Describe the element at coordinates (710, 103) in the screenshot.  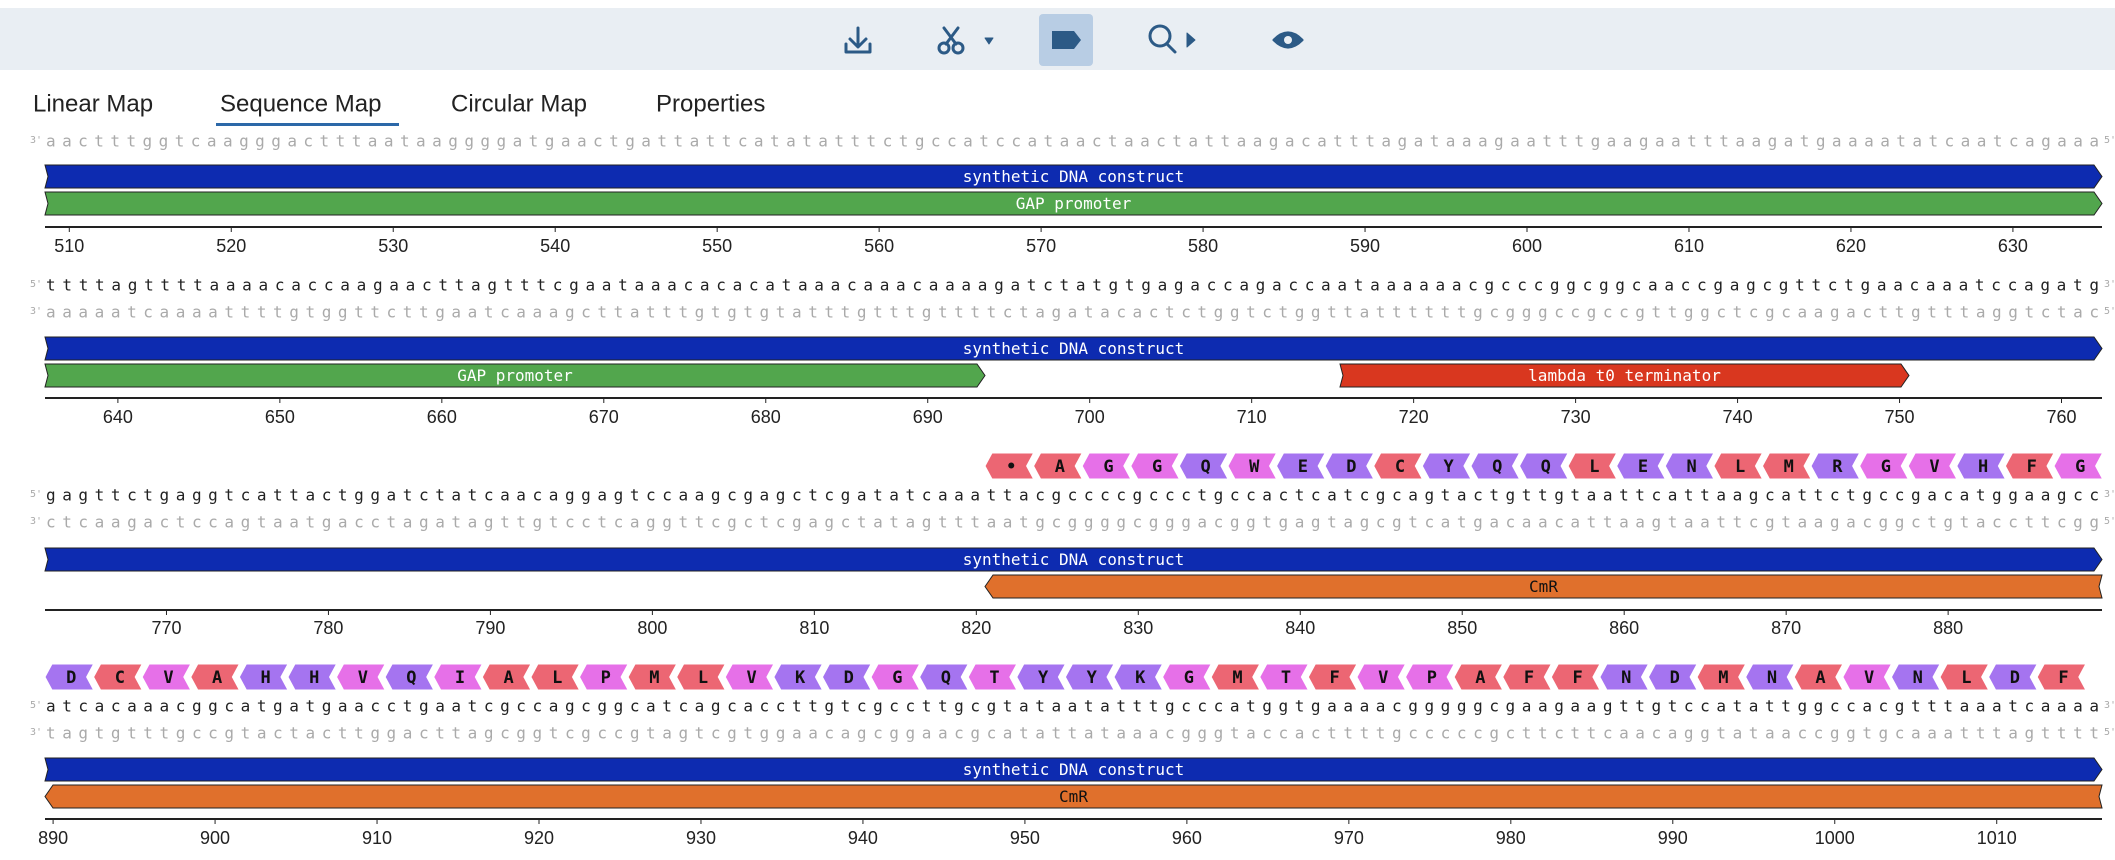
I see `tab: Properties` at that location.